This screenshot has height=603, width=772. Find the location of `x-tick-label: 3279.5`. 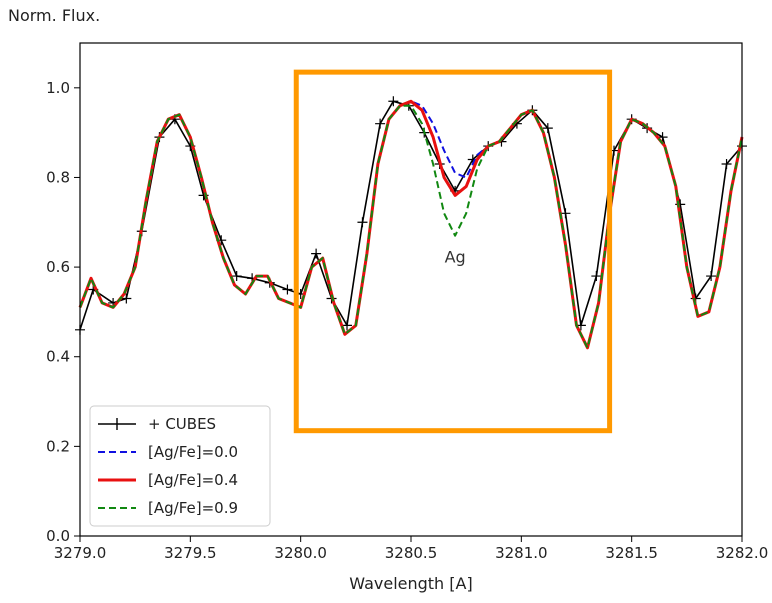

x-tick-label: 3279.5 is located at coordinates (190, 553).